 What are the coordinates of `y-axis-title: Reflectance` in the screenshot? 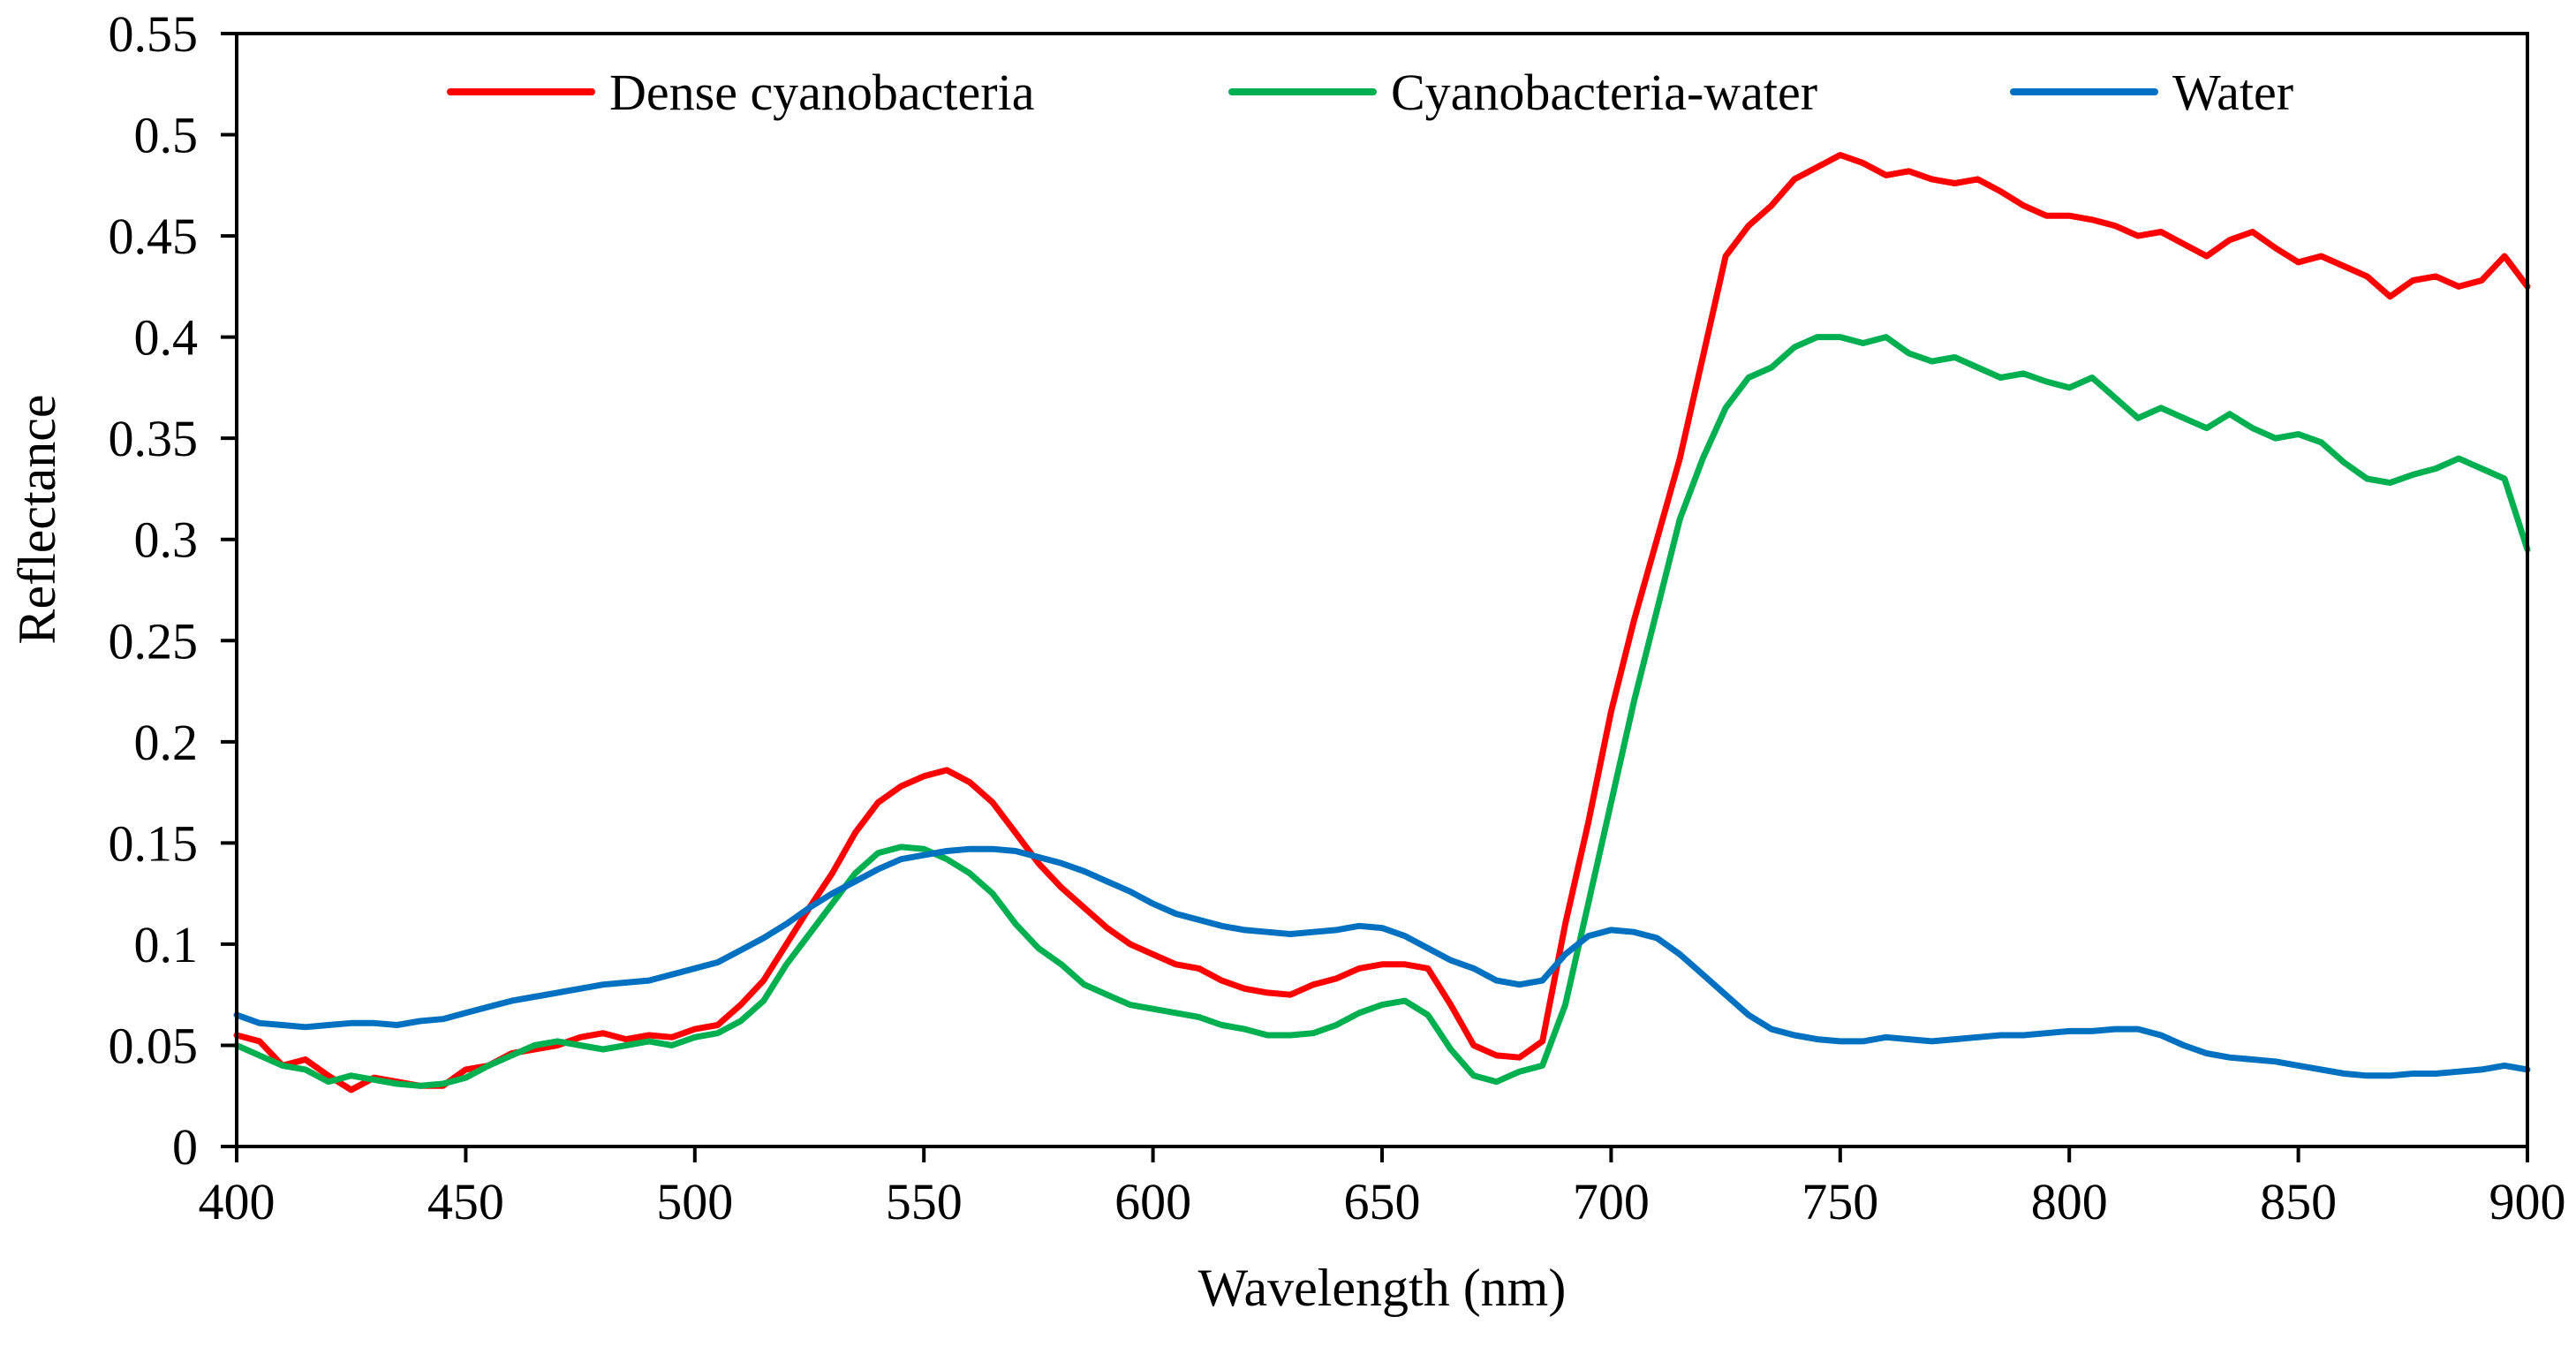 It's located at (37, 519).